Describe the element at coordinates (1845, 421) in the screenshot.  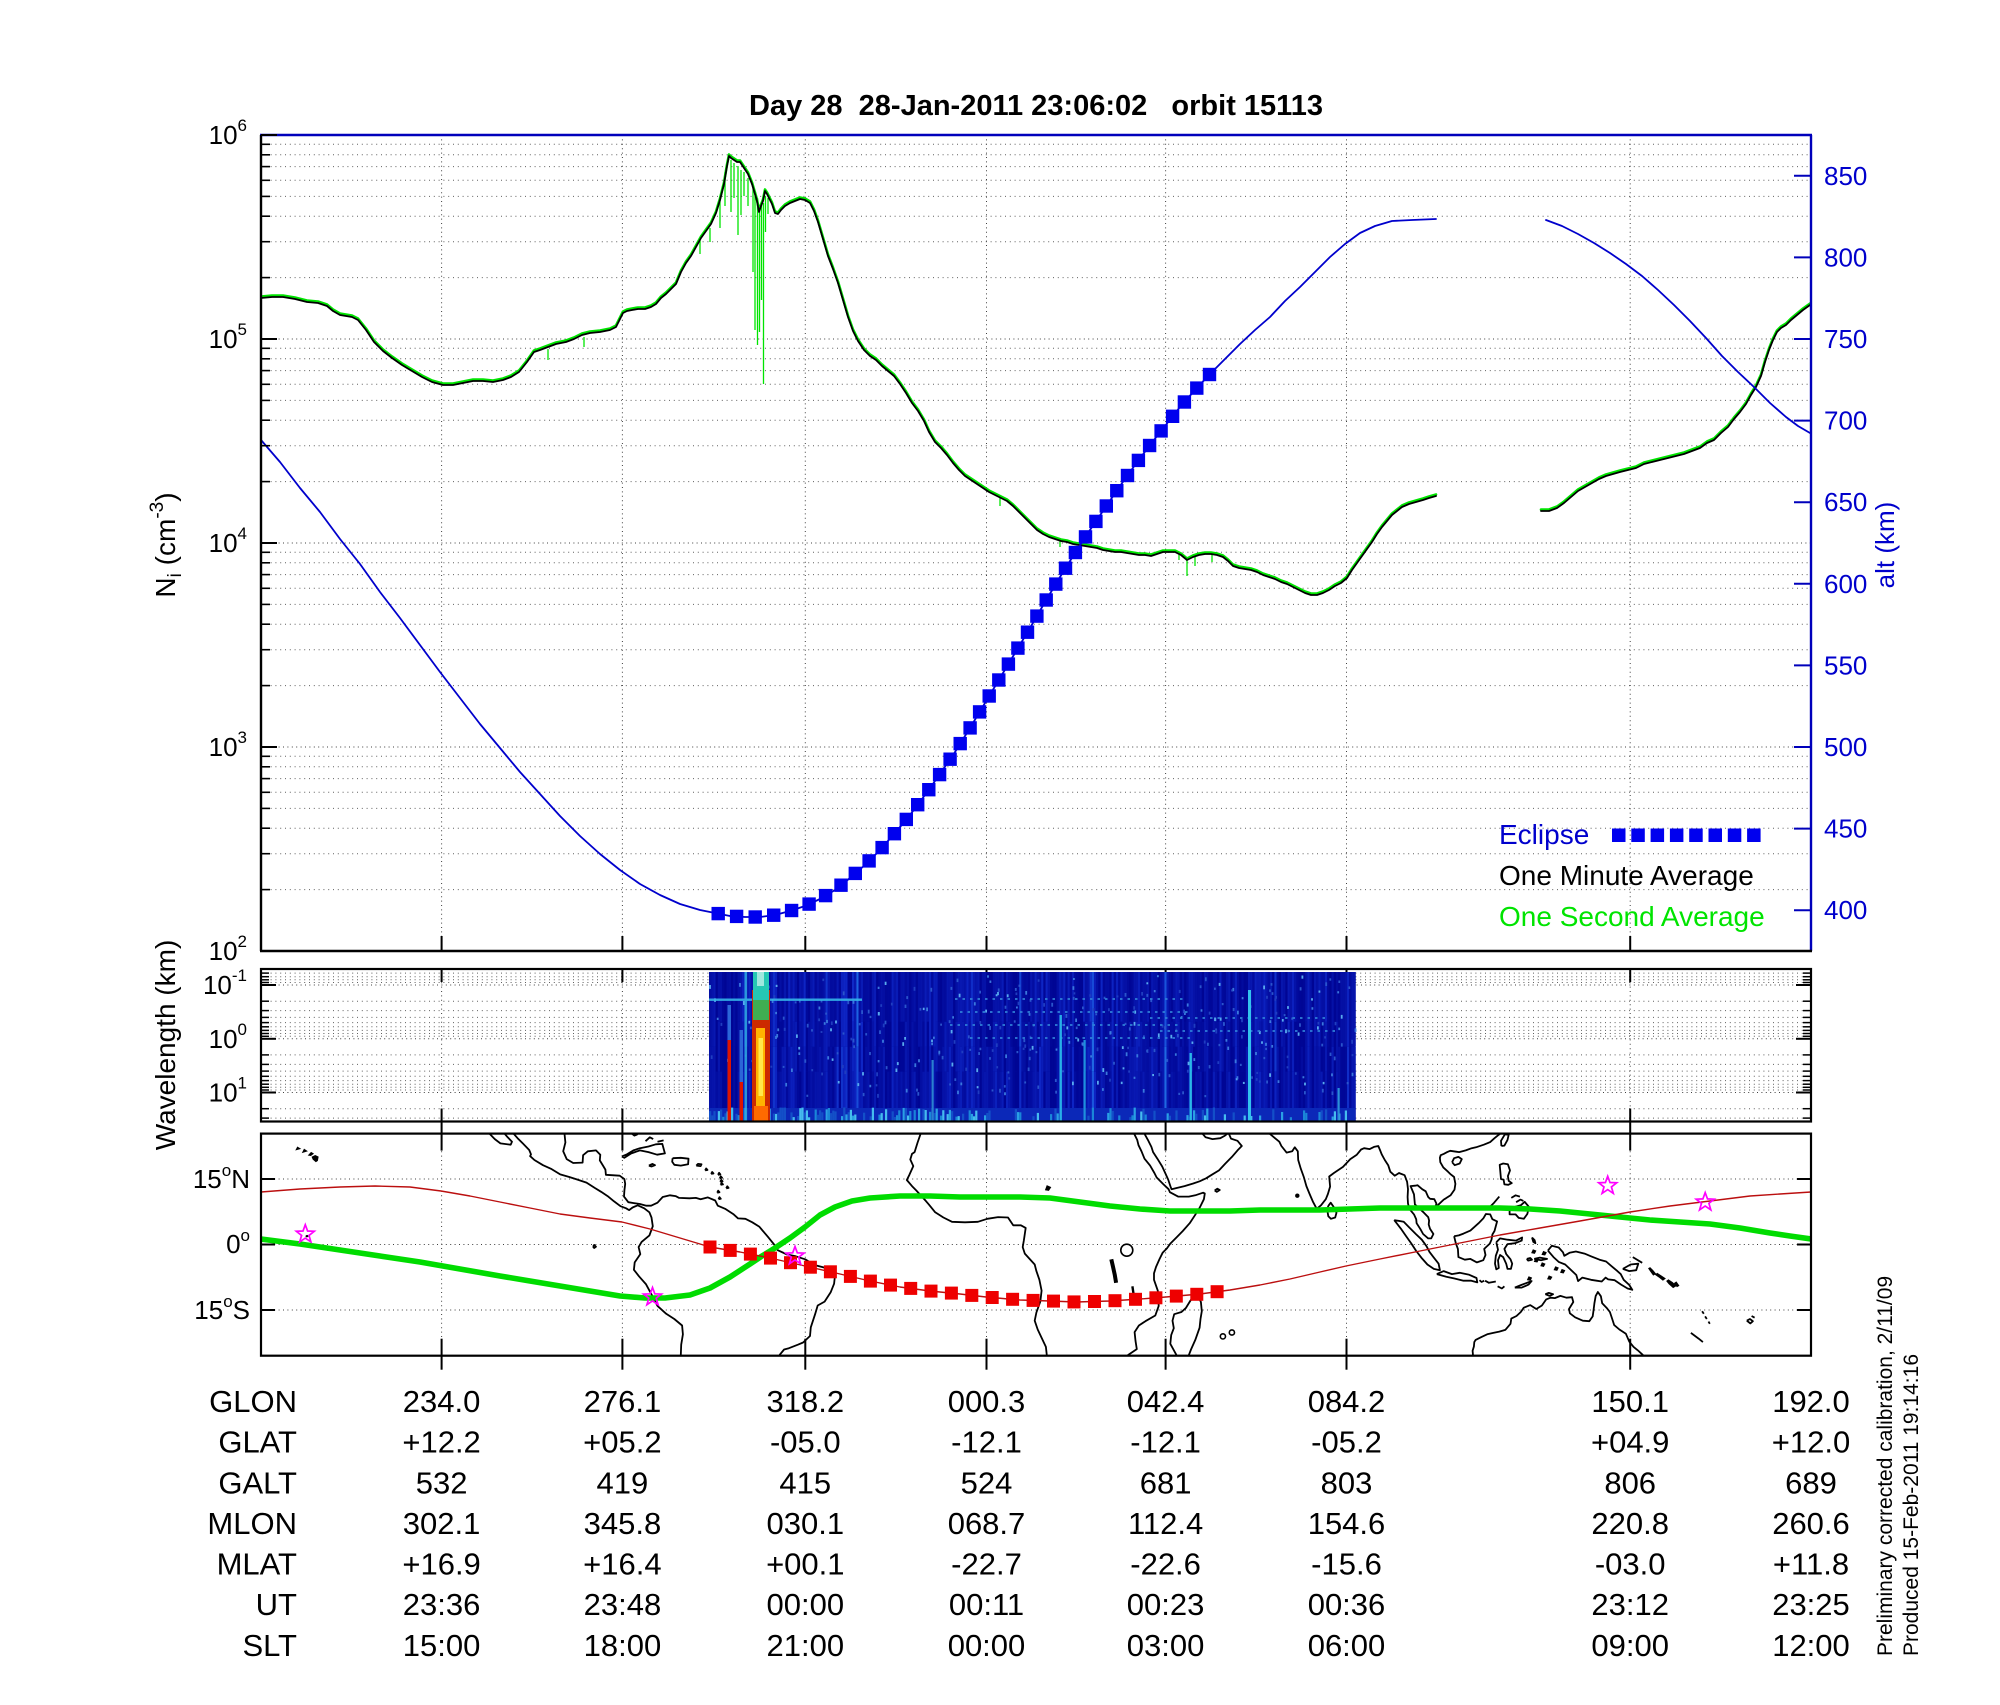
I see `svg-text: 700` at that location.